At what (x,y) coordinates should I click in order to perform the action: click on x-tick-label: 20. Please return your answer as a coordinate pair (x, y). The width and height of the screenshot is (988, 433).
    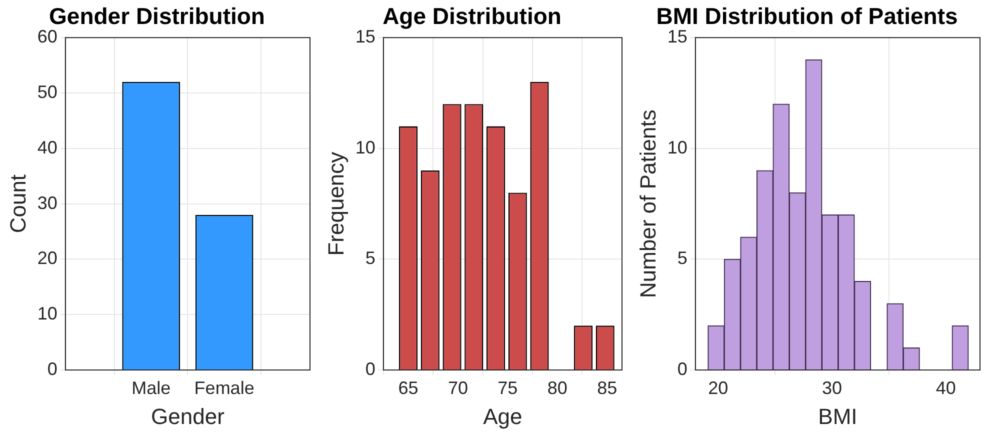
    Looking at the image, I should click on (718, 388).